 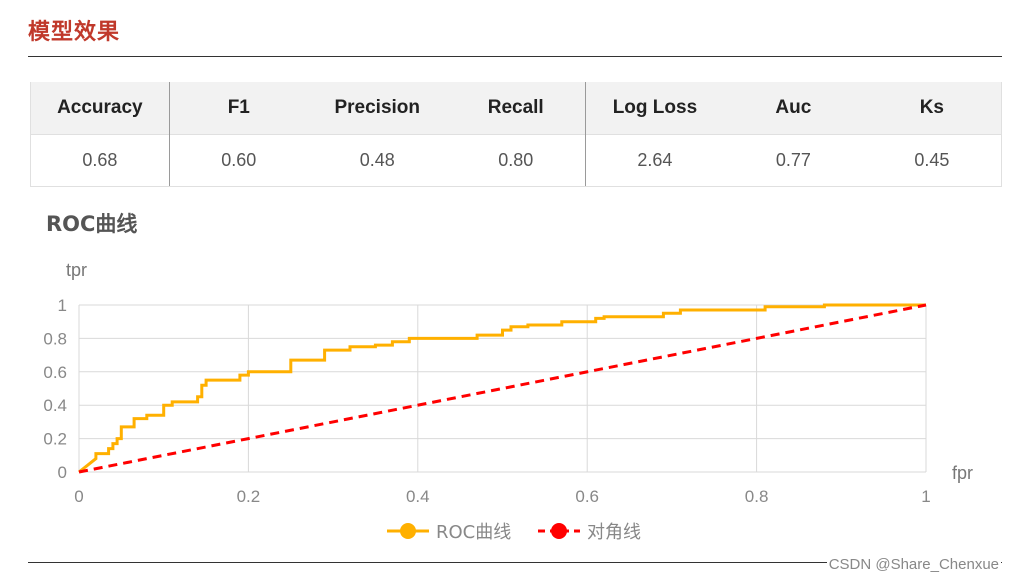 I want to click on watermark: CSDN @Share_Chenxue, so click(x=913, y=564).